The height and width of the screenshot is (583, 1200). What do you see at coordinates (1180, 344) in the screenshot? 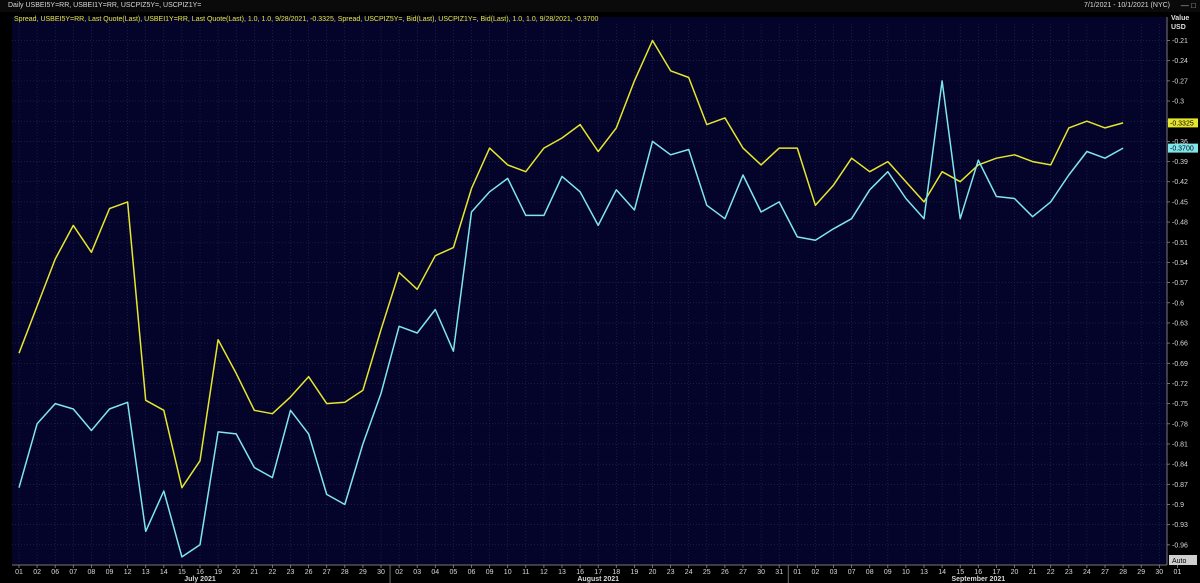
I see `y-tick-label: -0.66` at bounding box center [1180, 344].